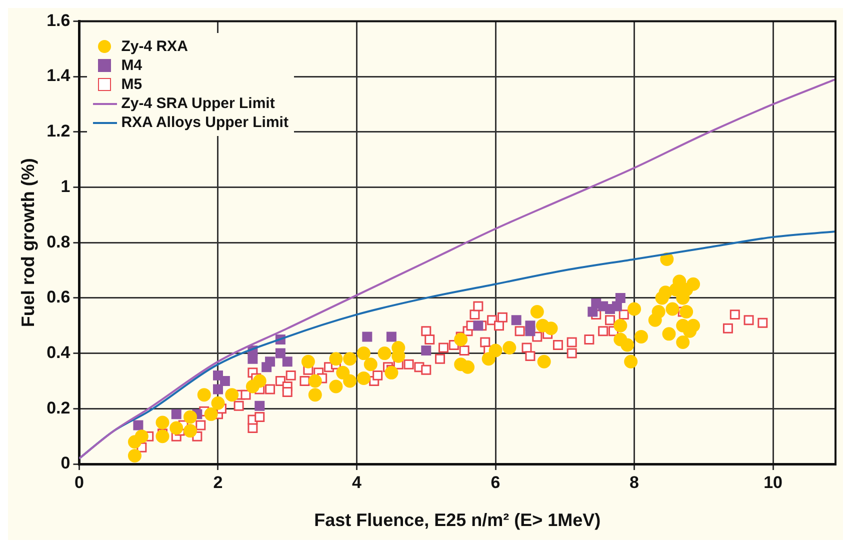 The image size is (851, 548). What do you see at coordinates (65, 463) in the screenshot?
I see `y-tick-label: 0` at bounding box center [65, 463].